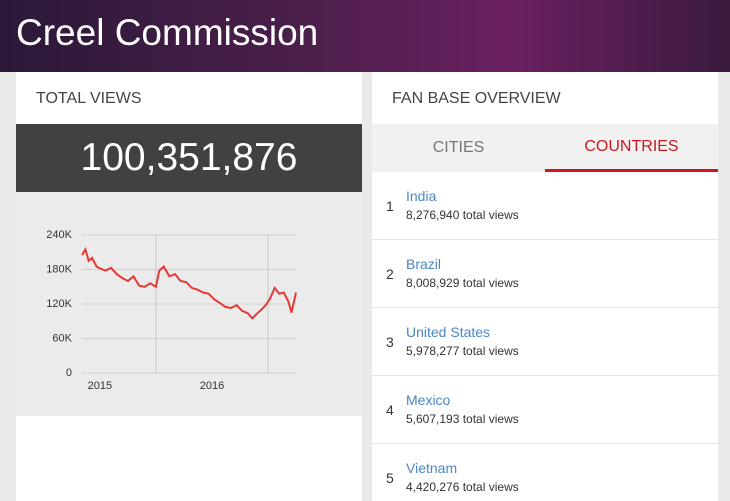 The image size is (730, 501). What do you see at coordinates (545, 342) in the screenshot?
I see `country-row: 3 United States 5,978,277 total views` at bounding box center [545, 342].